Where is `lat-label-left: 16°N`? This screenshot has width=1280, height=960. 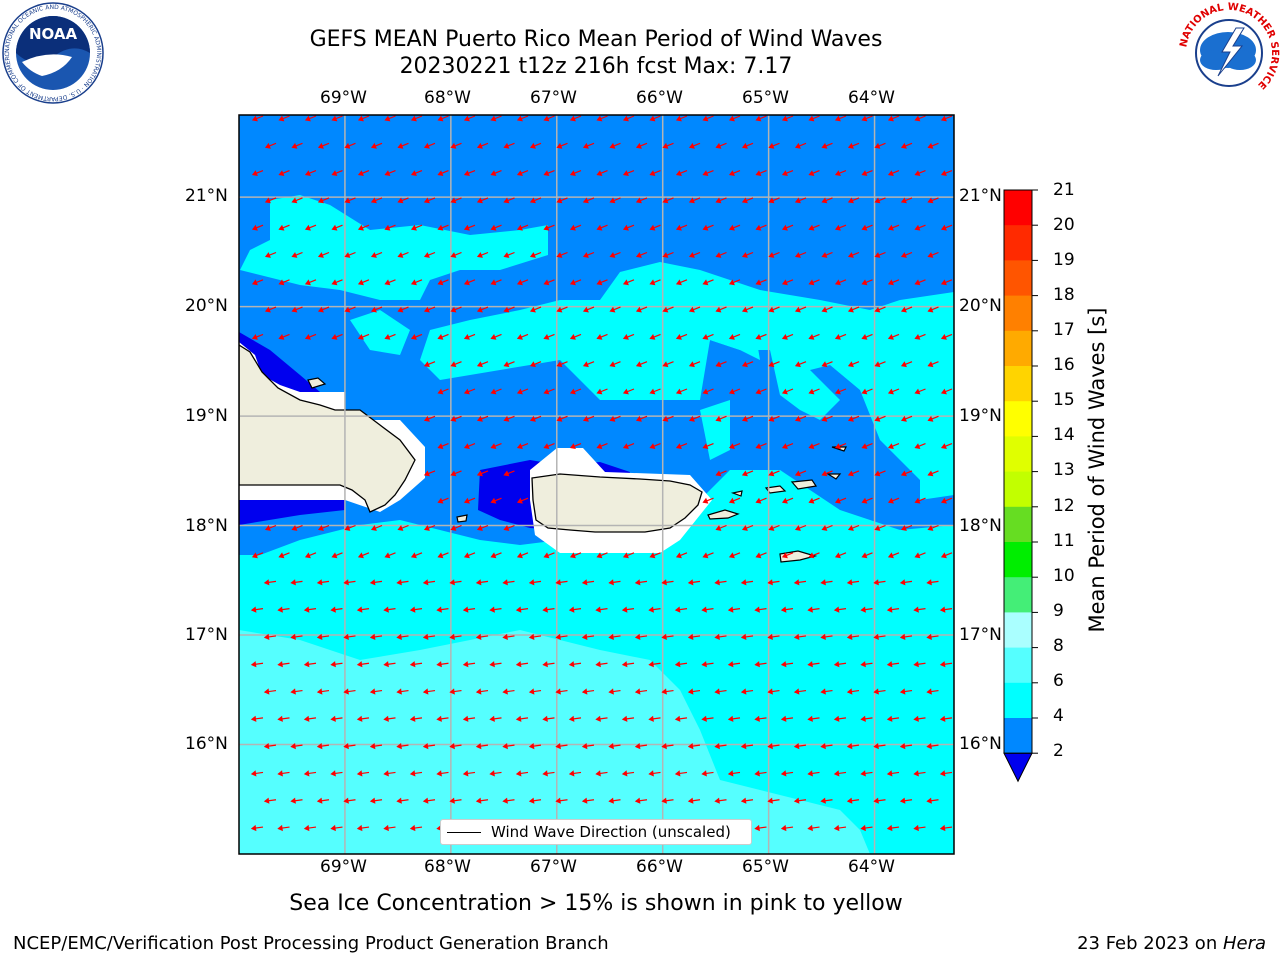
lat-label-left: 16°N is located at coordinates (206, 744).